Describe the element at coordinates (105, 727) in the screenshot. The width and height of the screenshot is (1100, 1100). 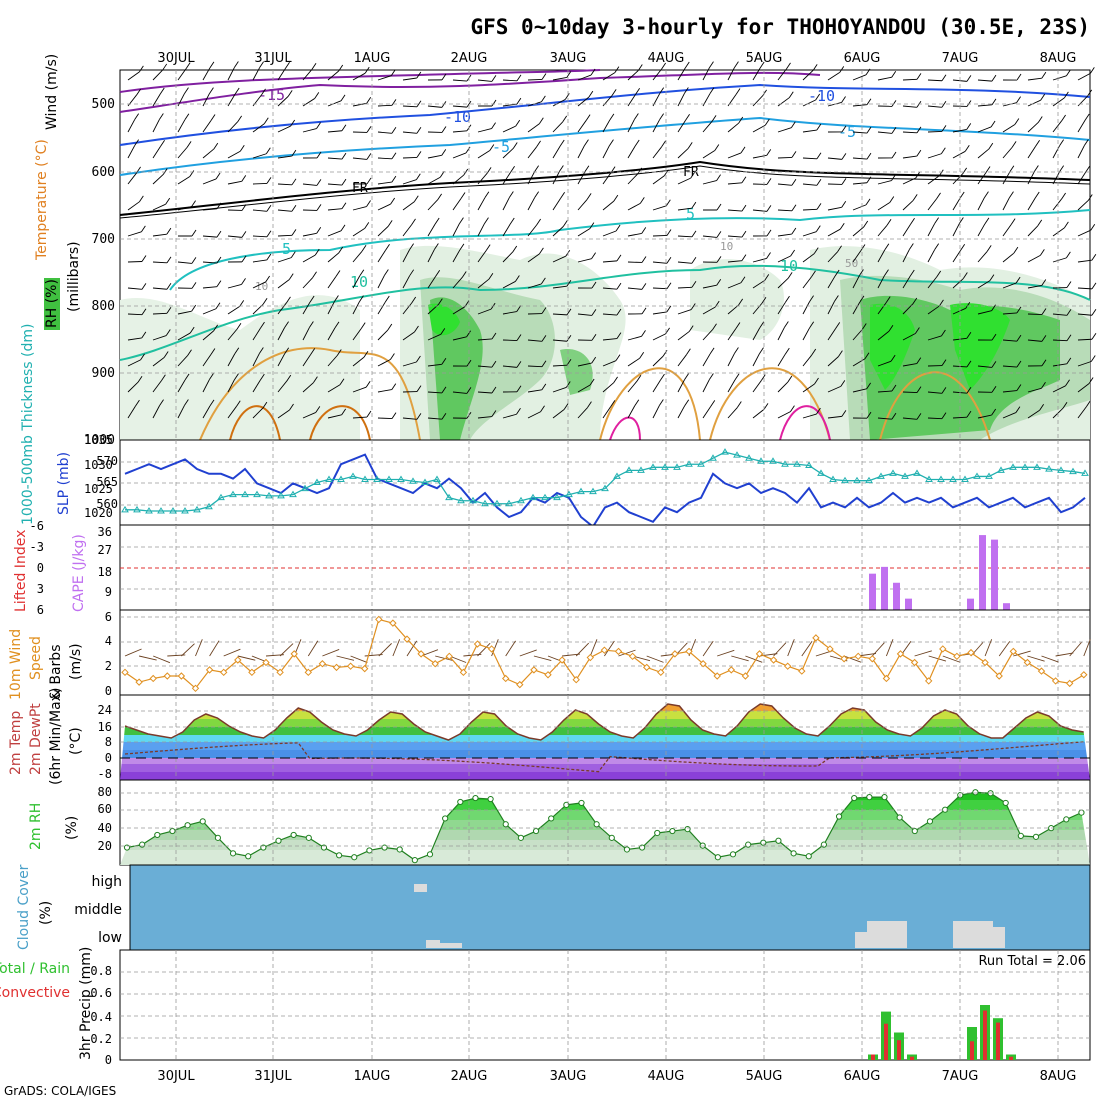
I see `svg-text: 16` at that location.